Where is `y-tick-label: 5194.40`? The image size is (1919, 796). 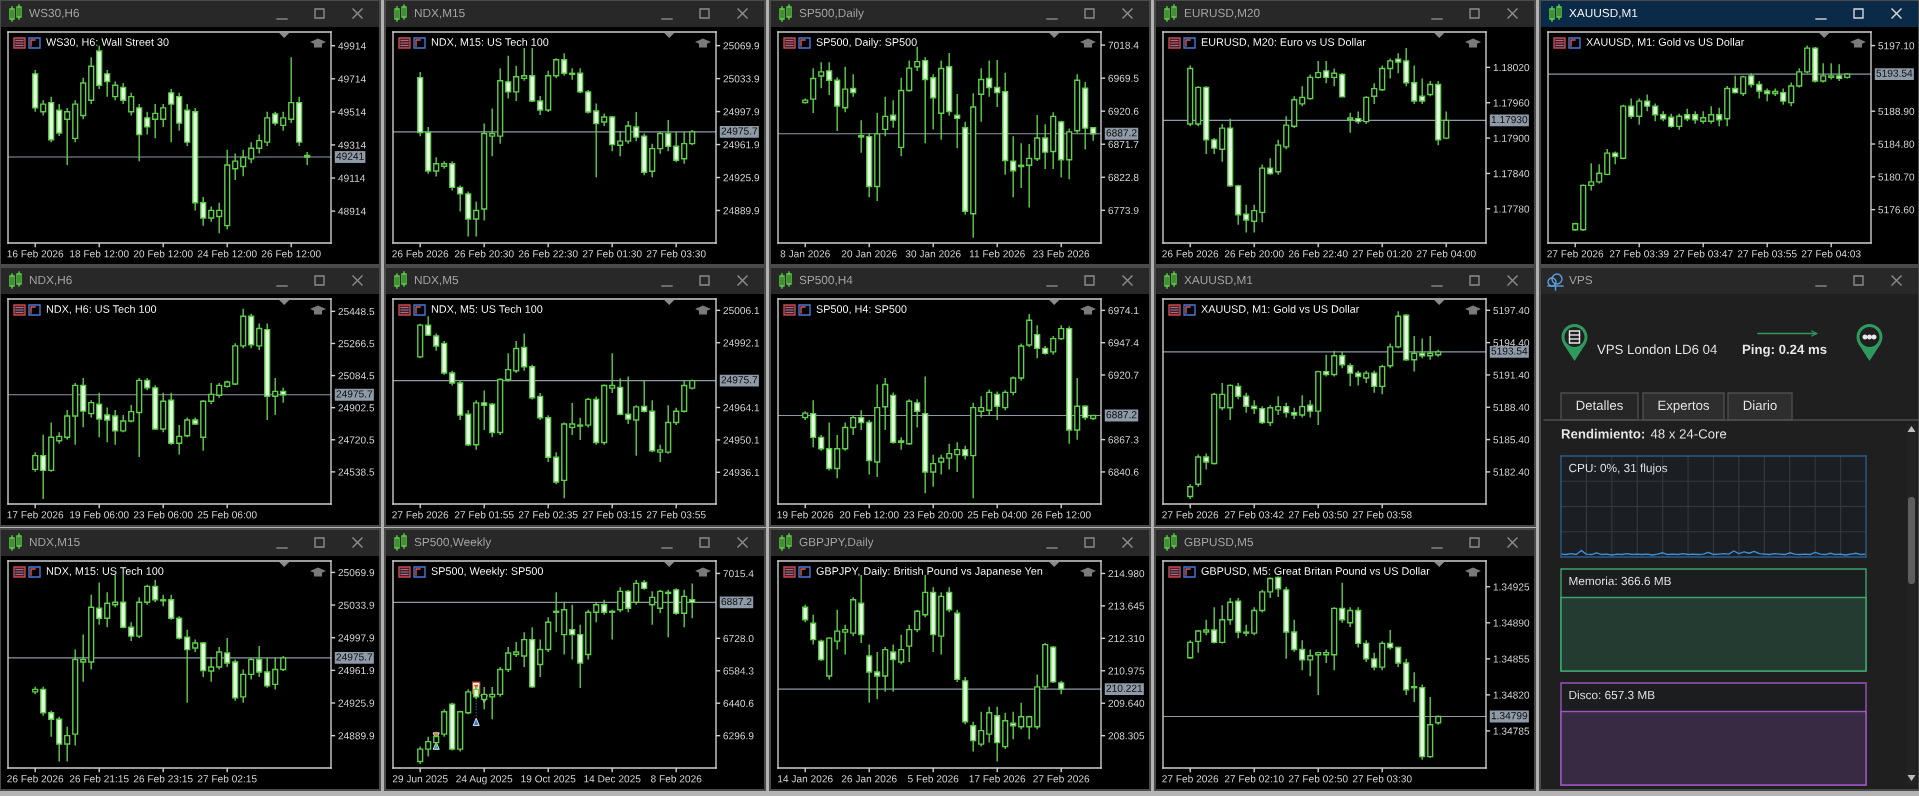 y-tick-label: 5194.40 is located at coordinates (1511, 343).